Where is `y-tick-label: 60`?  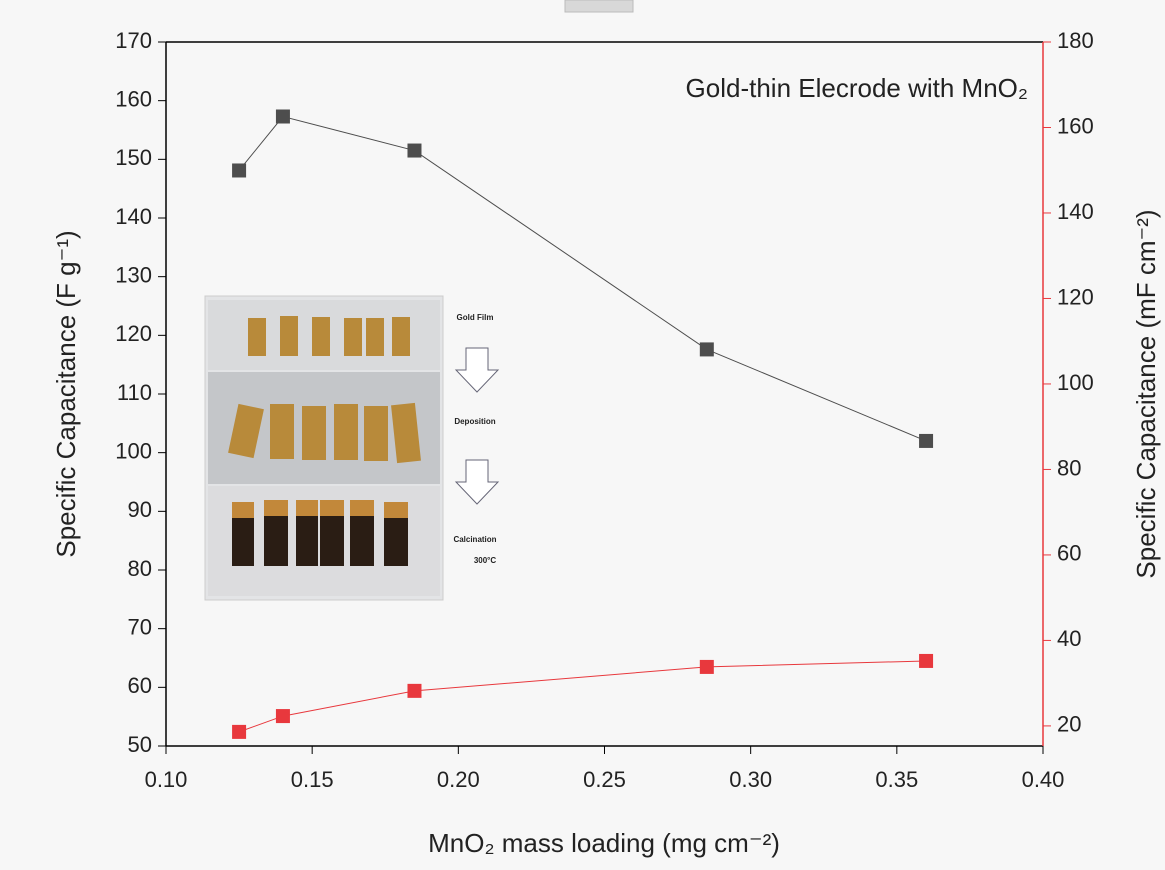 y-tick-label: 60 is located at coordinates (140, 685).